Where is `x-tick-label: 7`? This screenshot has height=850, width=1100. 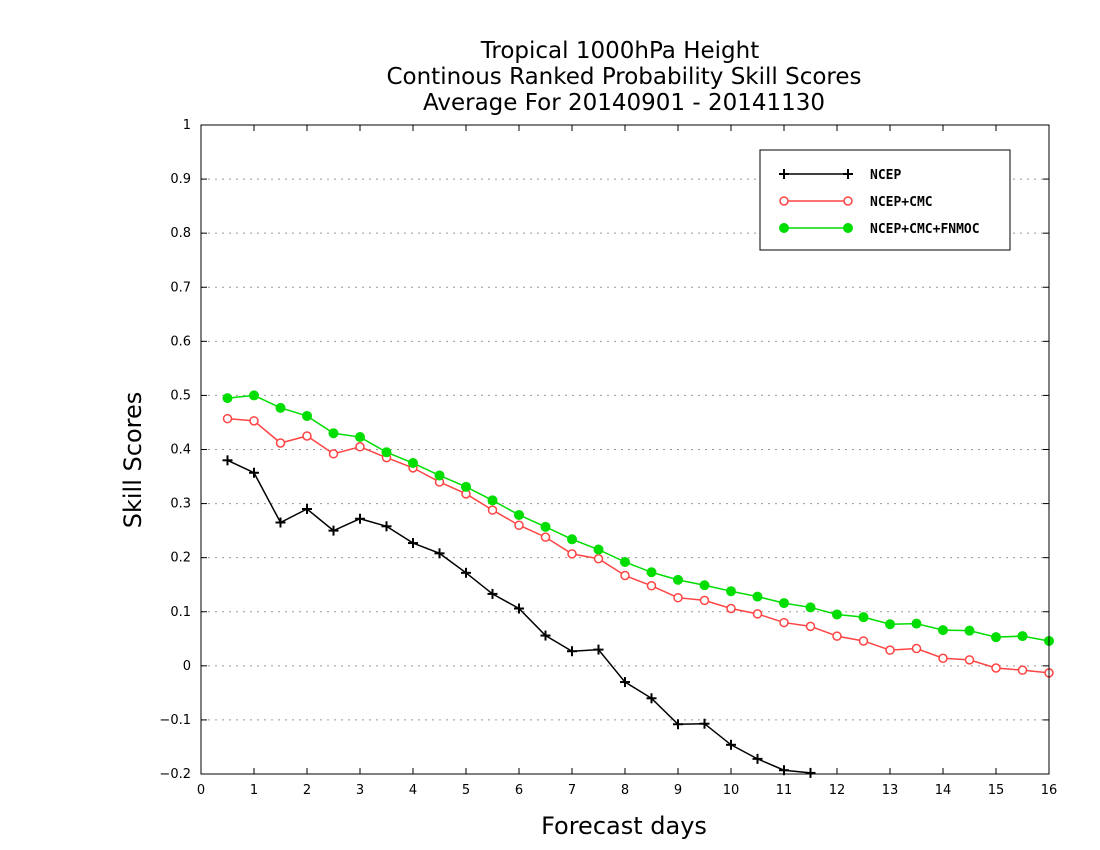 x-tick-label: 7 is located at coordinates (572, 790).